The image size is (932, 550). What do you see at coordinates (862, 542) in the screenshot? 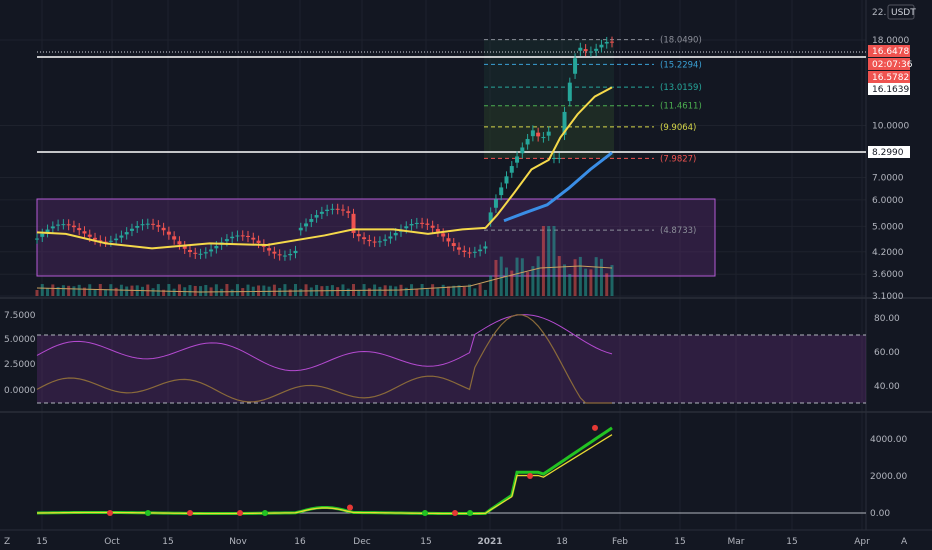
I see `time-tick-label: Apr` at bounding box center [862, 542].